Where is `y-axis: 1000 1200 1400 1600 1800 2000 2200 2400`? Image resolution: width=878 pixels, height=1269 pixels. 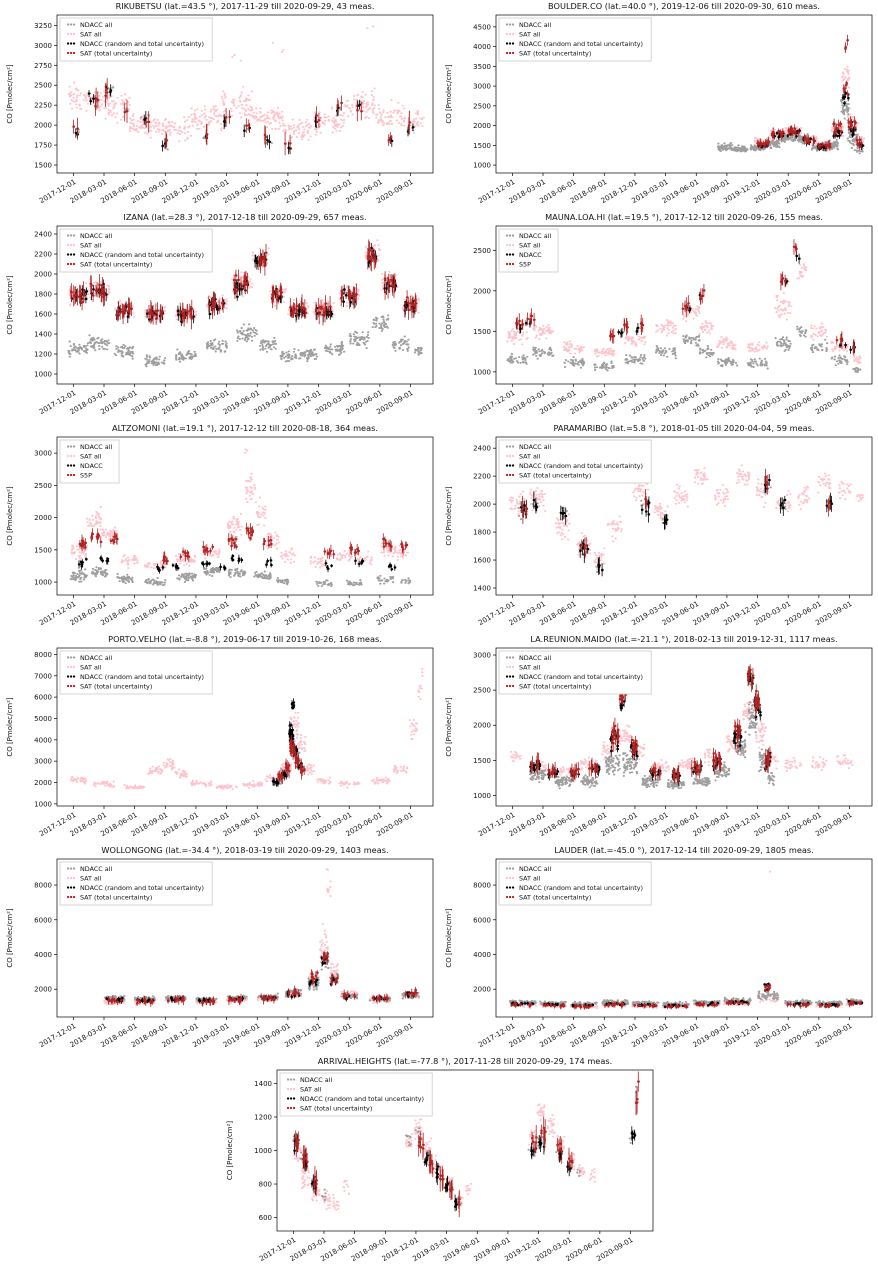
y-axis: 1000 1200 1400 1600 1800 2000 2200 2400 is located at coordinates (45, 305).